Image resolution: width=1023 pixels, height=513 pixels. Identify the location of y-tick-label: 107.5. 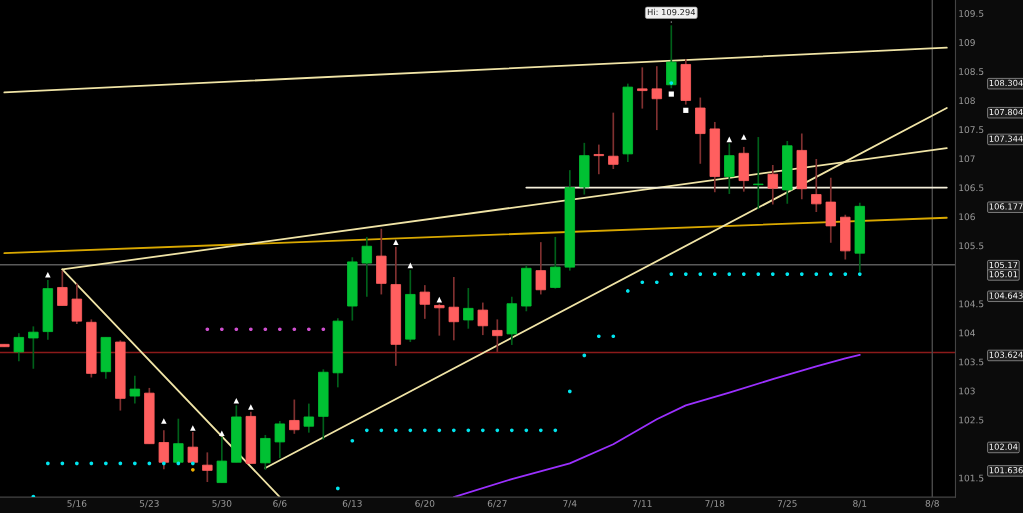
(971, 130).